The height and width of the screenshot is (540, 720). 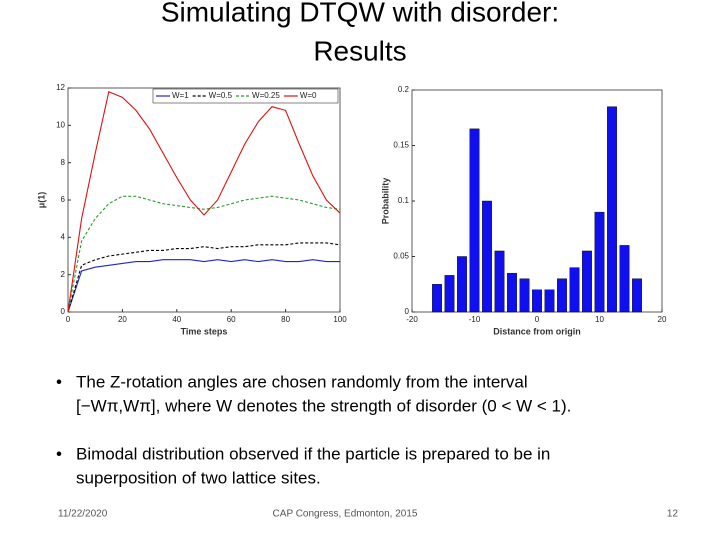 What do you see at coordinates (475, 319) in the screenshot?
I see `x-tick-label: -10` at bounding box center [475, 319].